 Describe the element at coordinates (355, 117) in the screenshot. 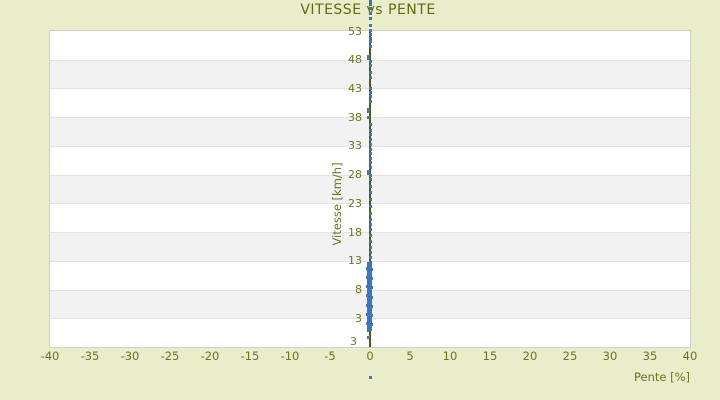

I see `y-tick-label: 38` at that location.